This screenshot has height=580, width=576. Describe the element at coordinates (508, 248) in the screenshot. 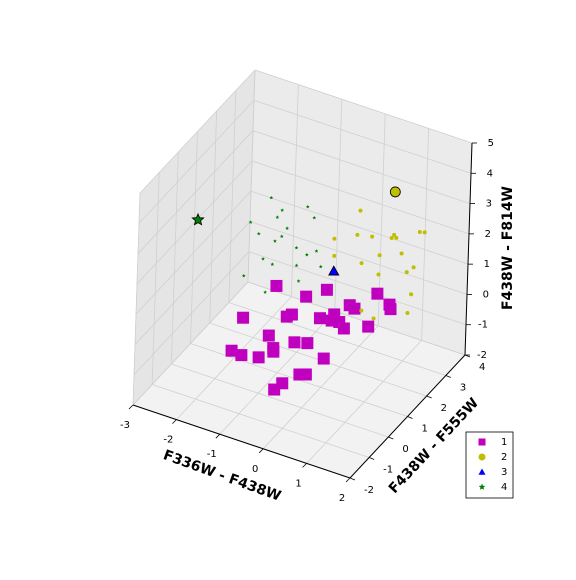

I see `z-axis-title: F438W - F814W` at that location.